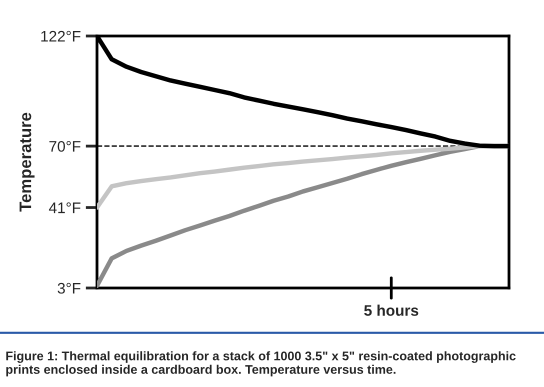  Describe the element at coordinates (60, 36) in the screenshot. I see `y-tick-label: 122°F` at that location.